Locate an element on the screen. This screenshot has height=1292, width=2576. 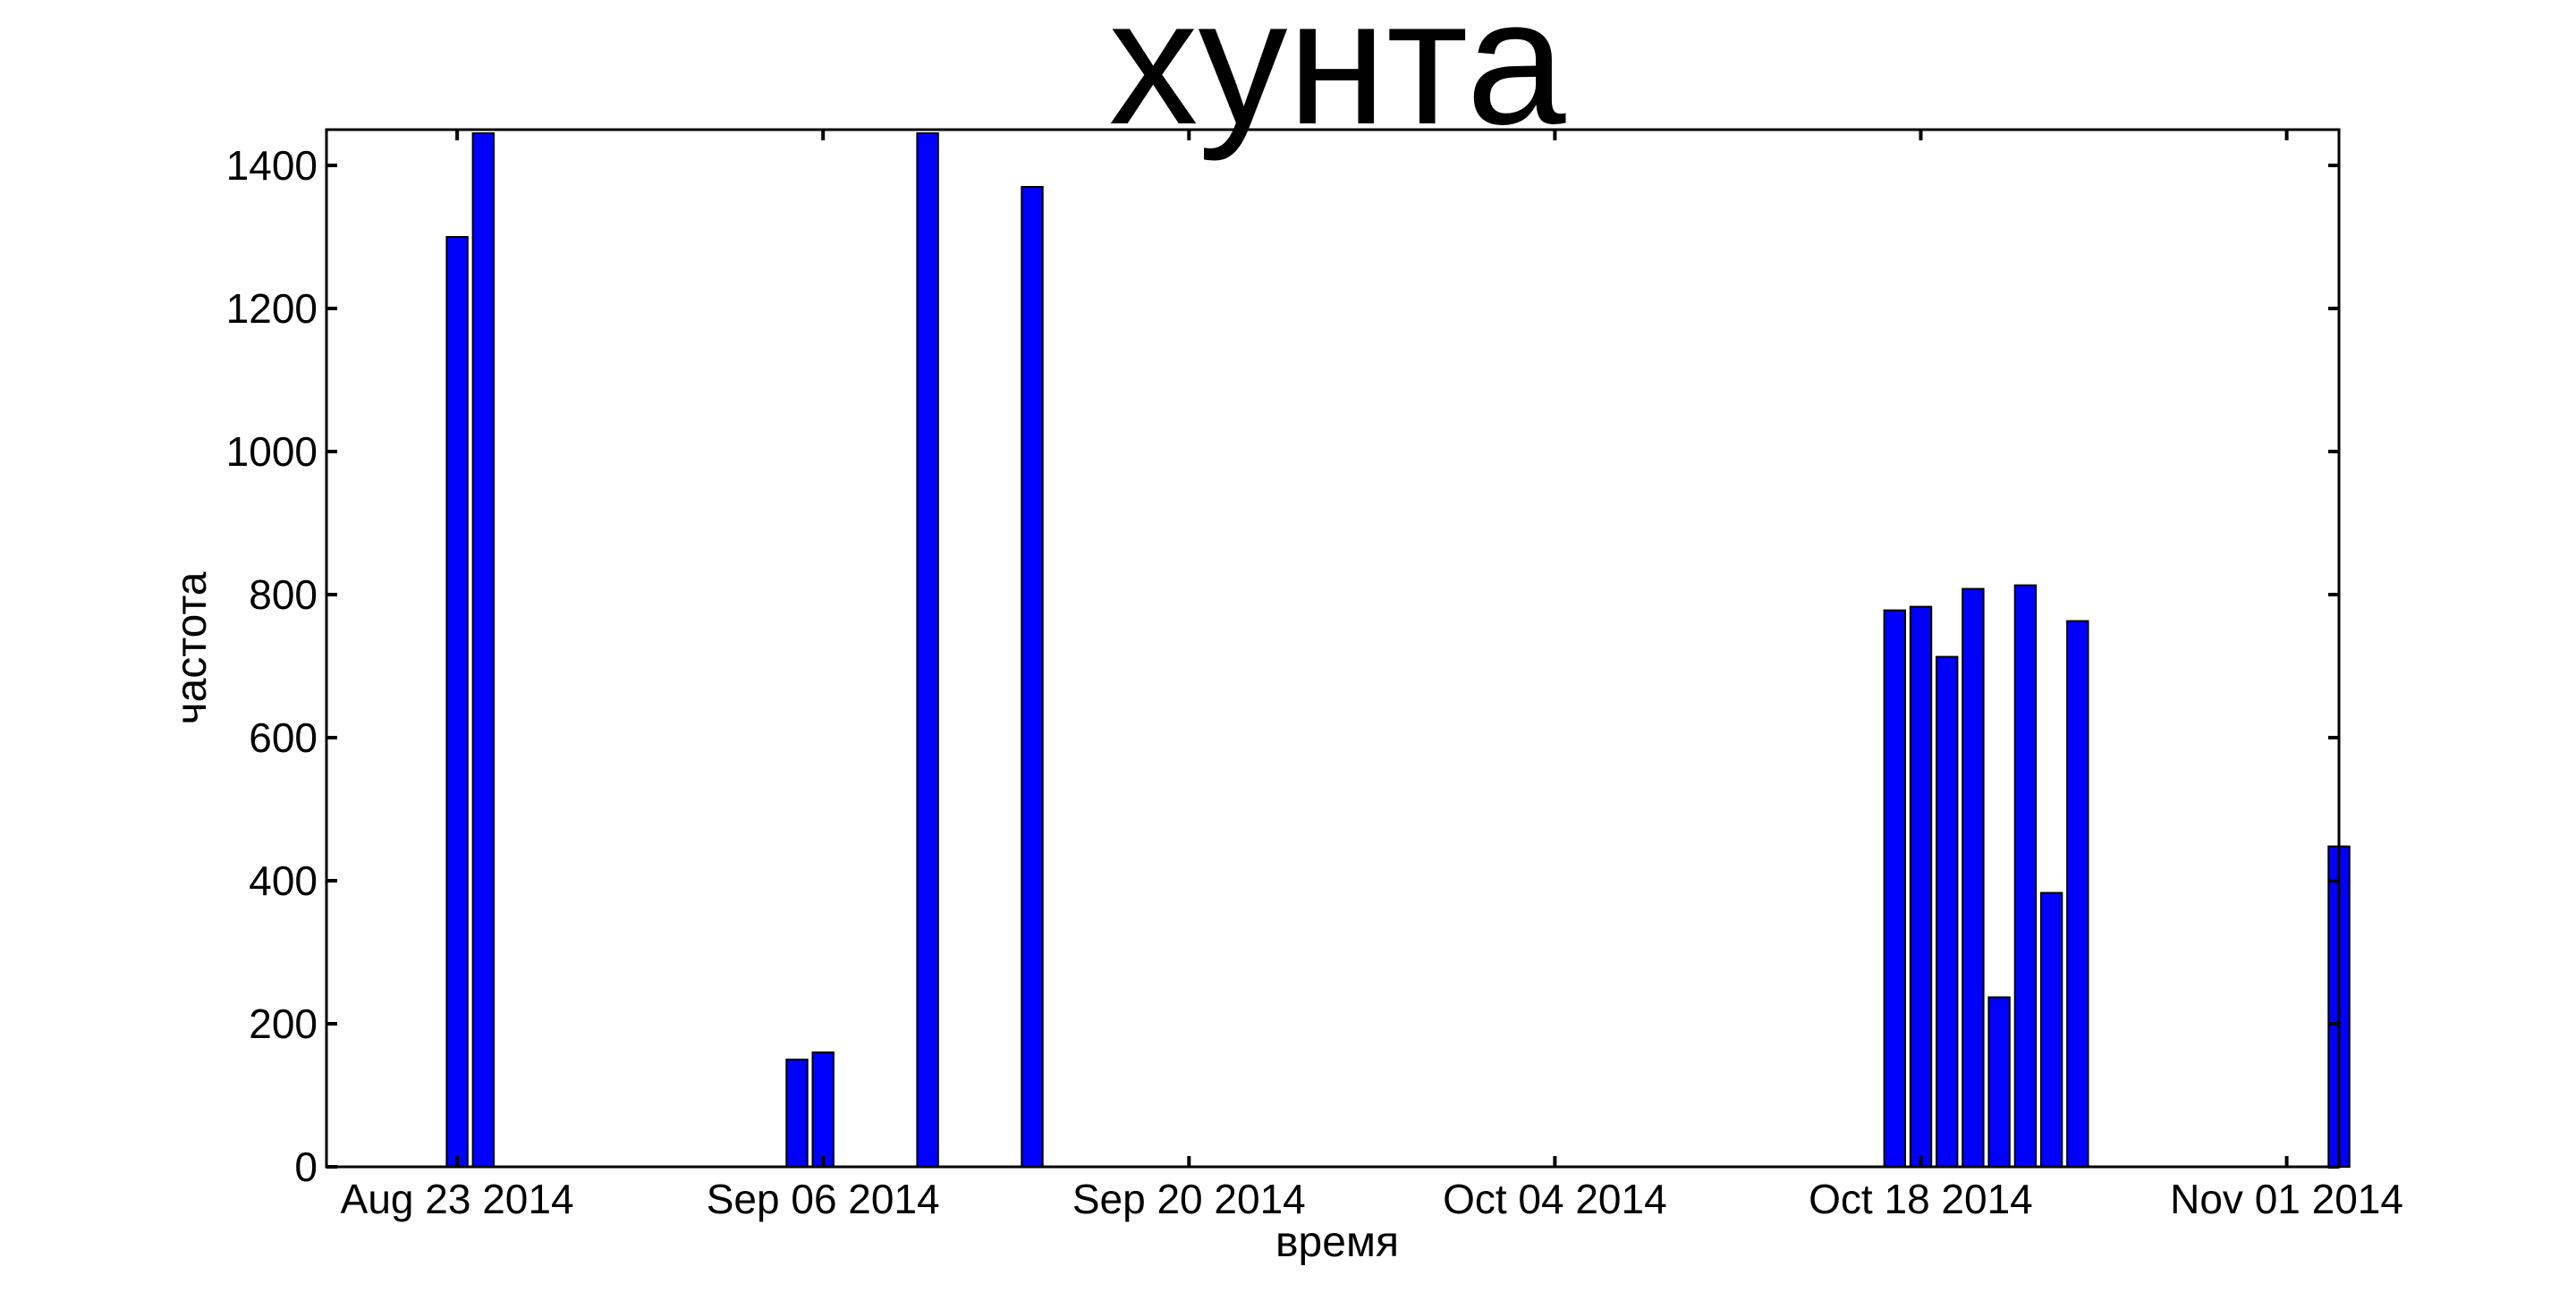
x-axis-label: время is located at coordinates (1337, 1242).